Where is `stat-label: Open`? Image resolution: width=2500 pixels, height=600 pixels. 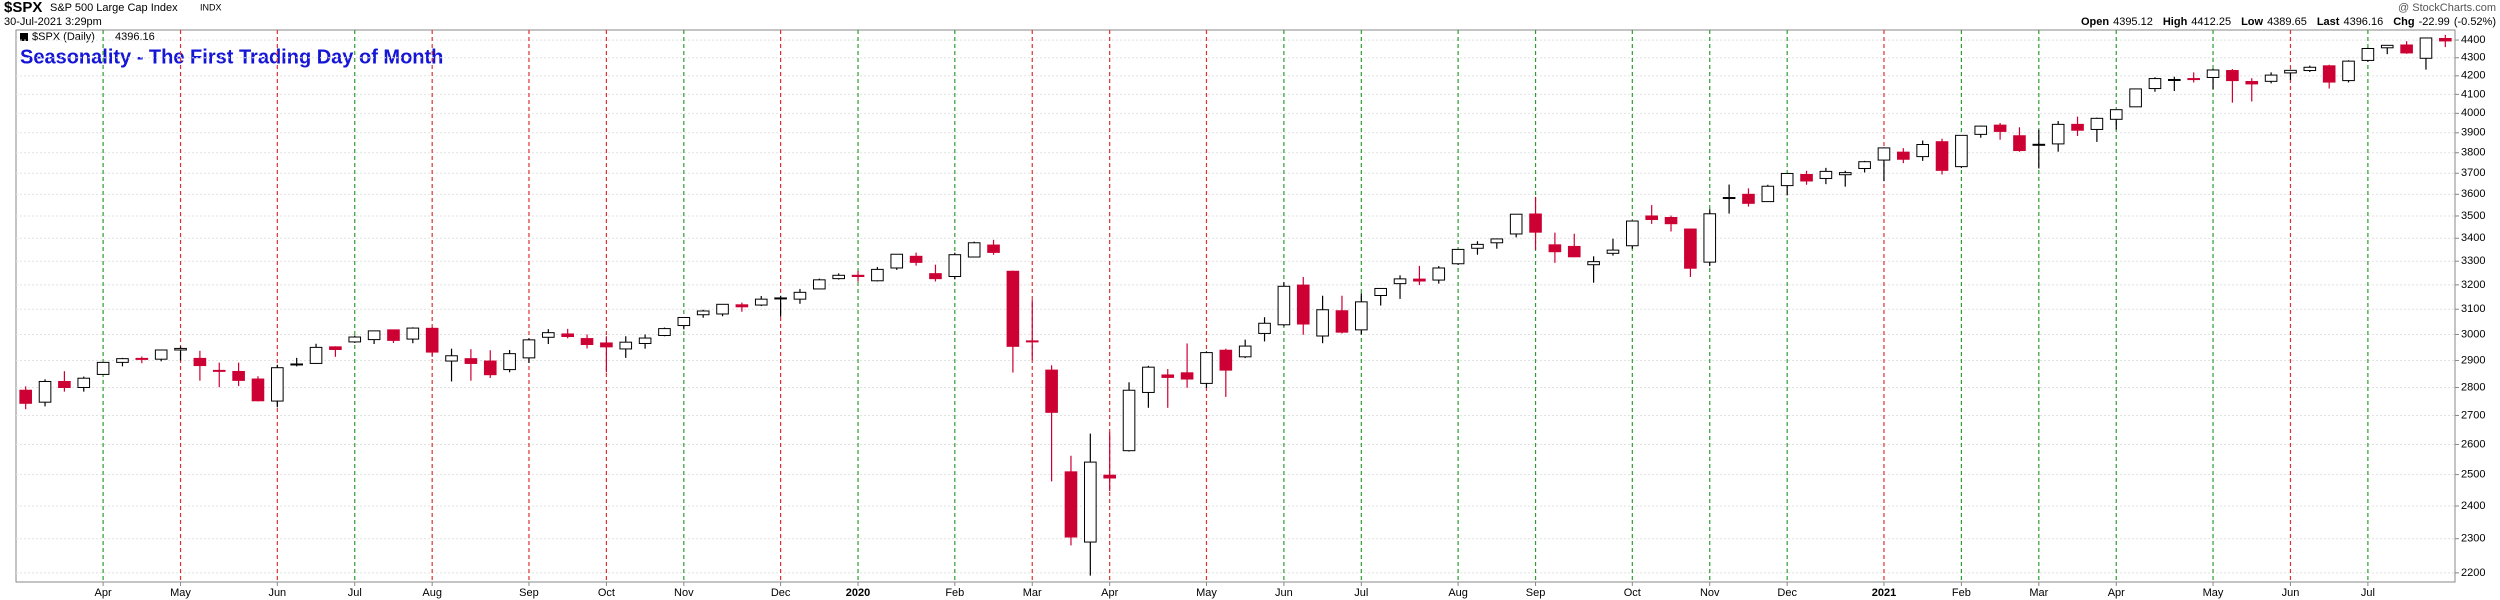
stat-label: Open is located at coordinates (2095, 22).